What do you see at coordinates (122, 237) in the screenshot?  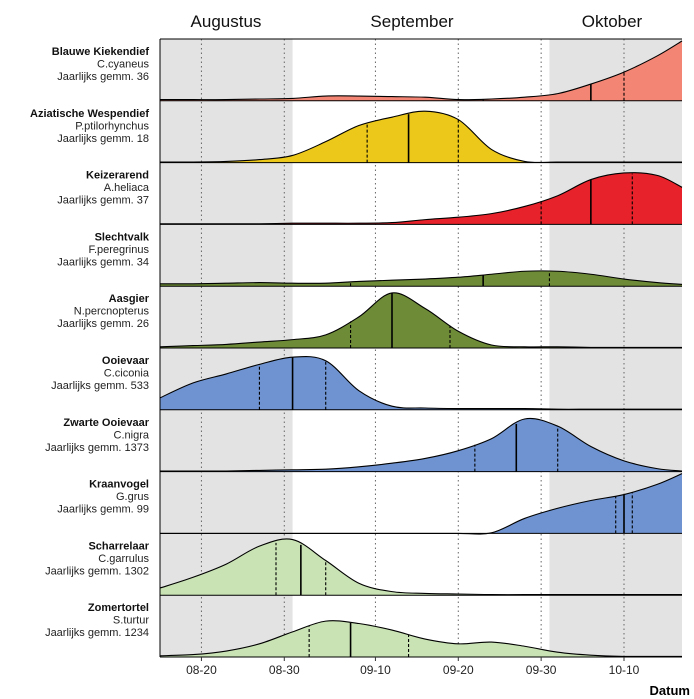 I see `species-name-4: Slechtvalk` at bounding box center [122, 237].